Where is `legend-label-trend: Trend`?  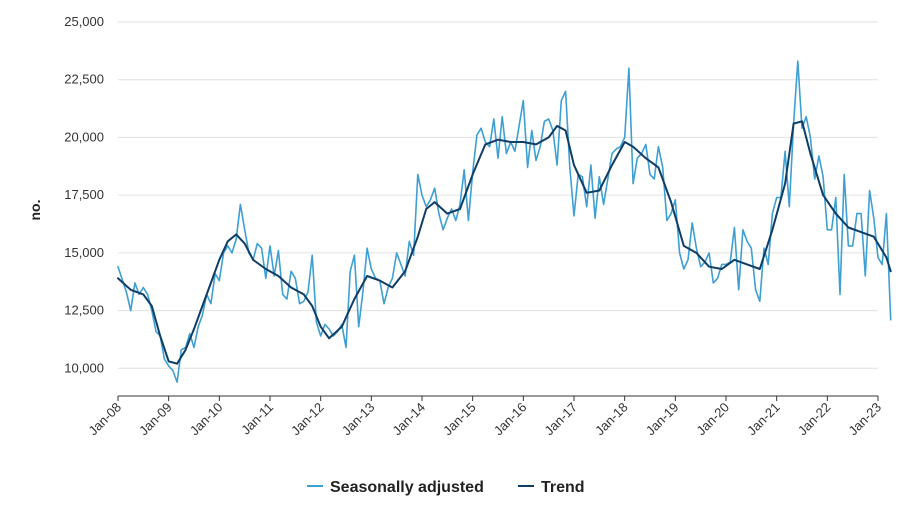 legend-label-trend: Trend is located at coordinates (563, 487).